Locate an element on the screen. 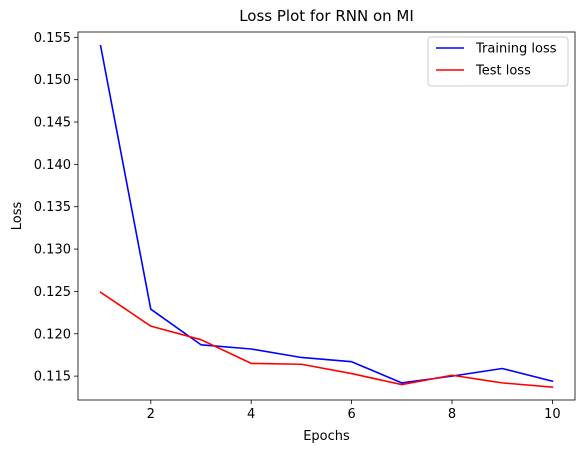  legend-label-training-loss: Training loss is located at coordinates (516, 49).